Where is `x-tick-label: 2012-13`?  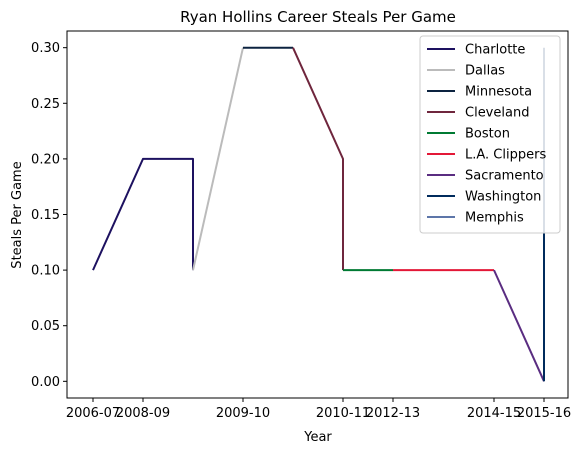 x-tick-label: 2012-13 is located at coordinates (393, 413).